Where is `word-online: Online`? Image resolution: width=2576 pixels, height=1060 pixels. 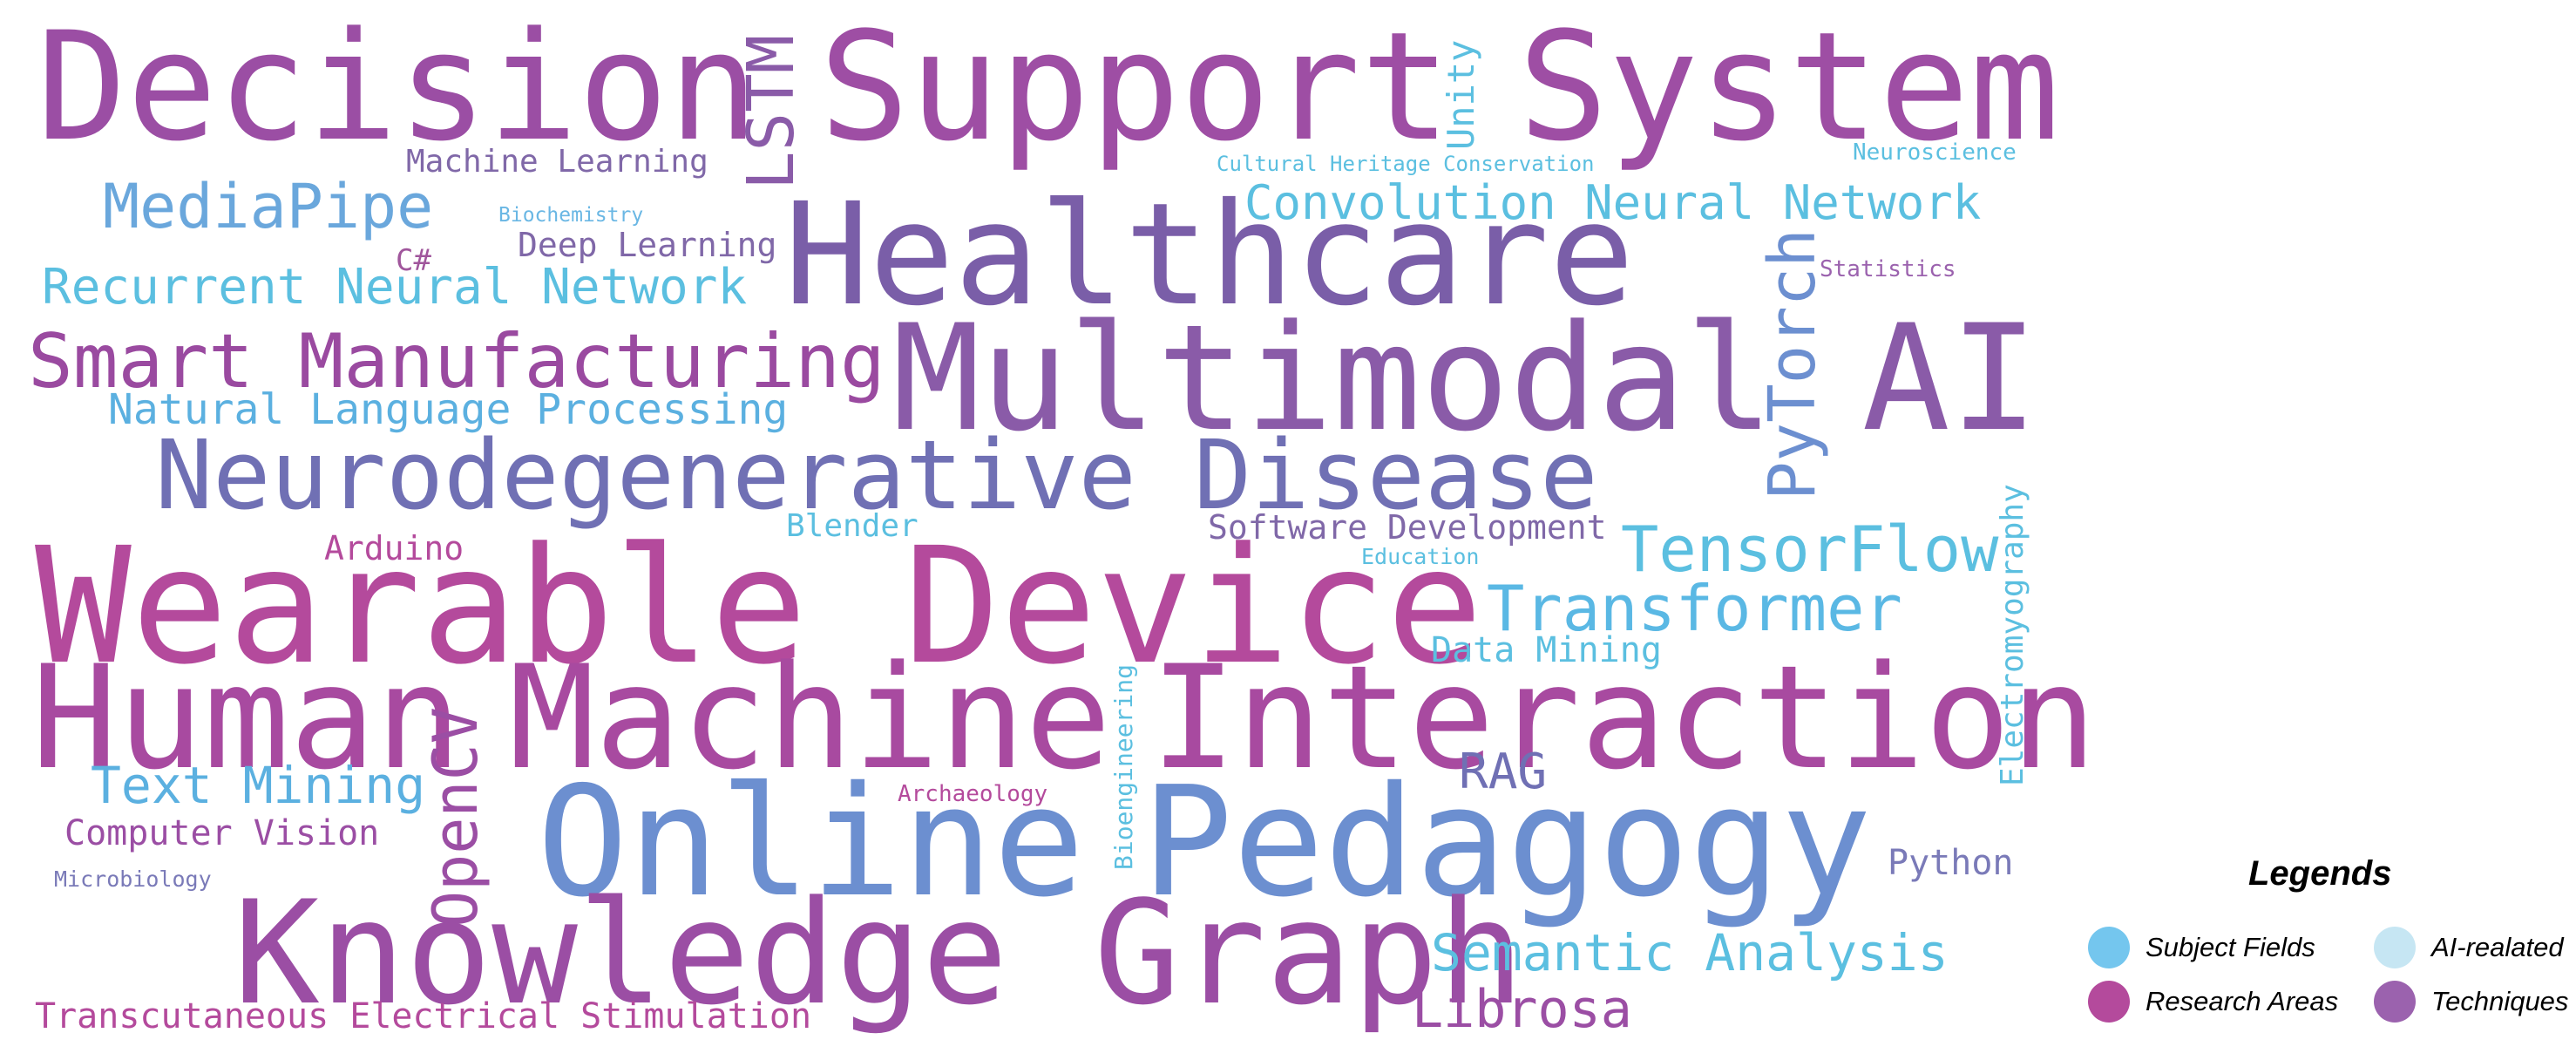 word-online: Online is located at coordinates (811, 842).